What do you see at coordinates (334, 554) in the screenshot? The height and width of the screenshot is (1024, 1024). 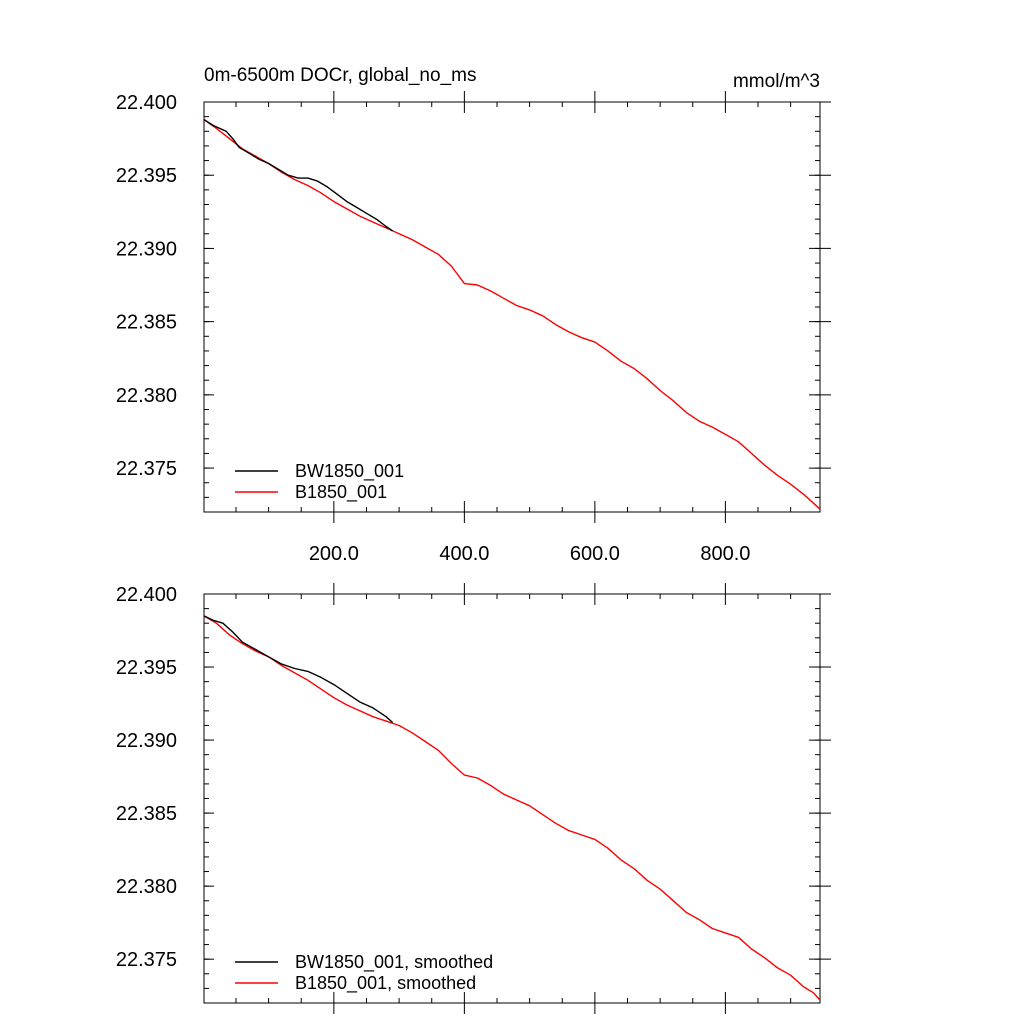 I see `x-tick-label: 200.0` at bounding box center [334, 554].